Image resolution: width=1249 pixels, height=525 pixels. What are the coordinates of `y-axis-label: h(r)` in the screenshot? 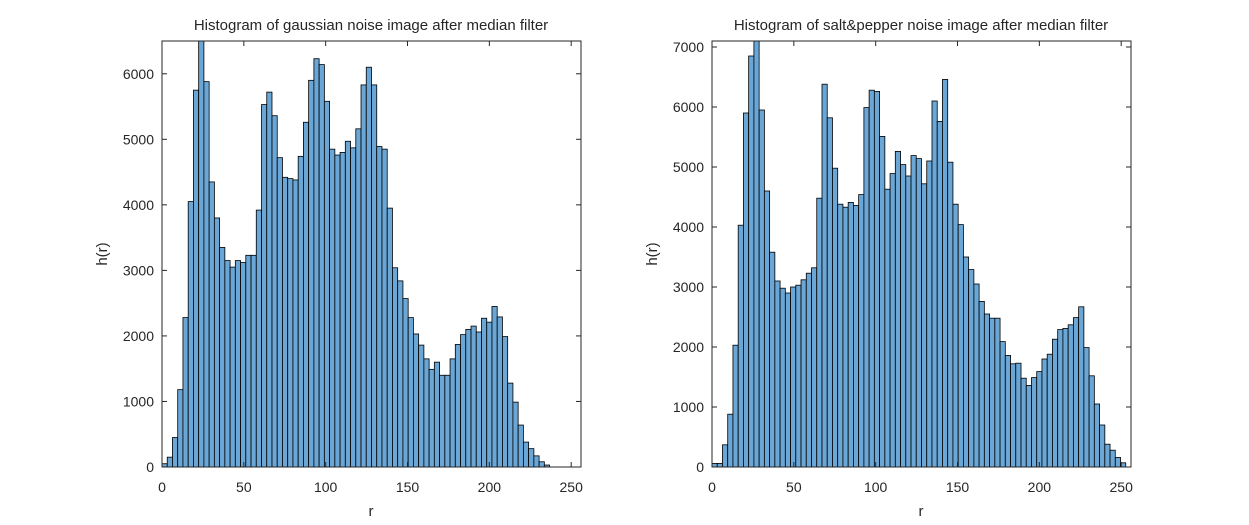 It's located at (652, 253).